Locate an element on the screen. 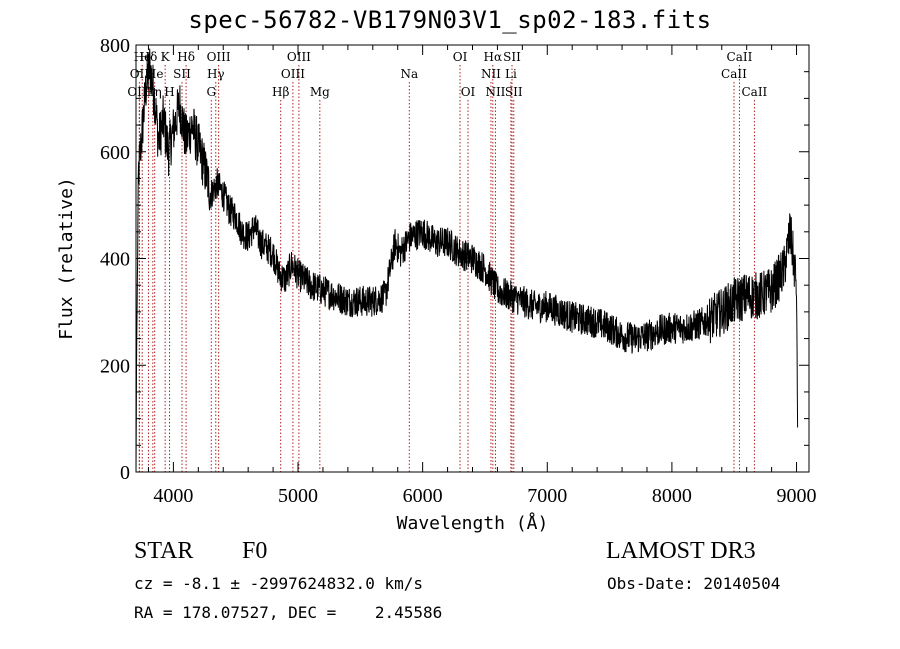 This screenshot has width=900, height=649. y-tick-label-1: 200 is located at coordinates (115, 366).